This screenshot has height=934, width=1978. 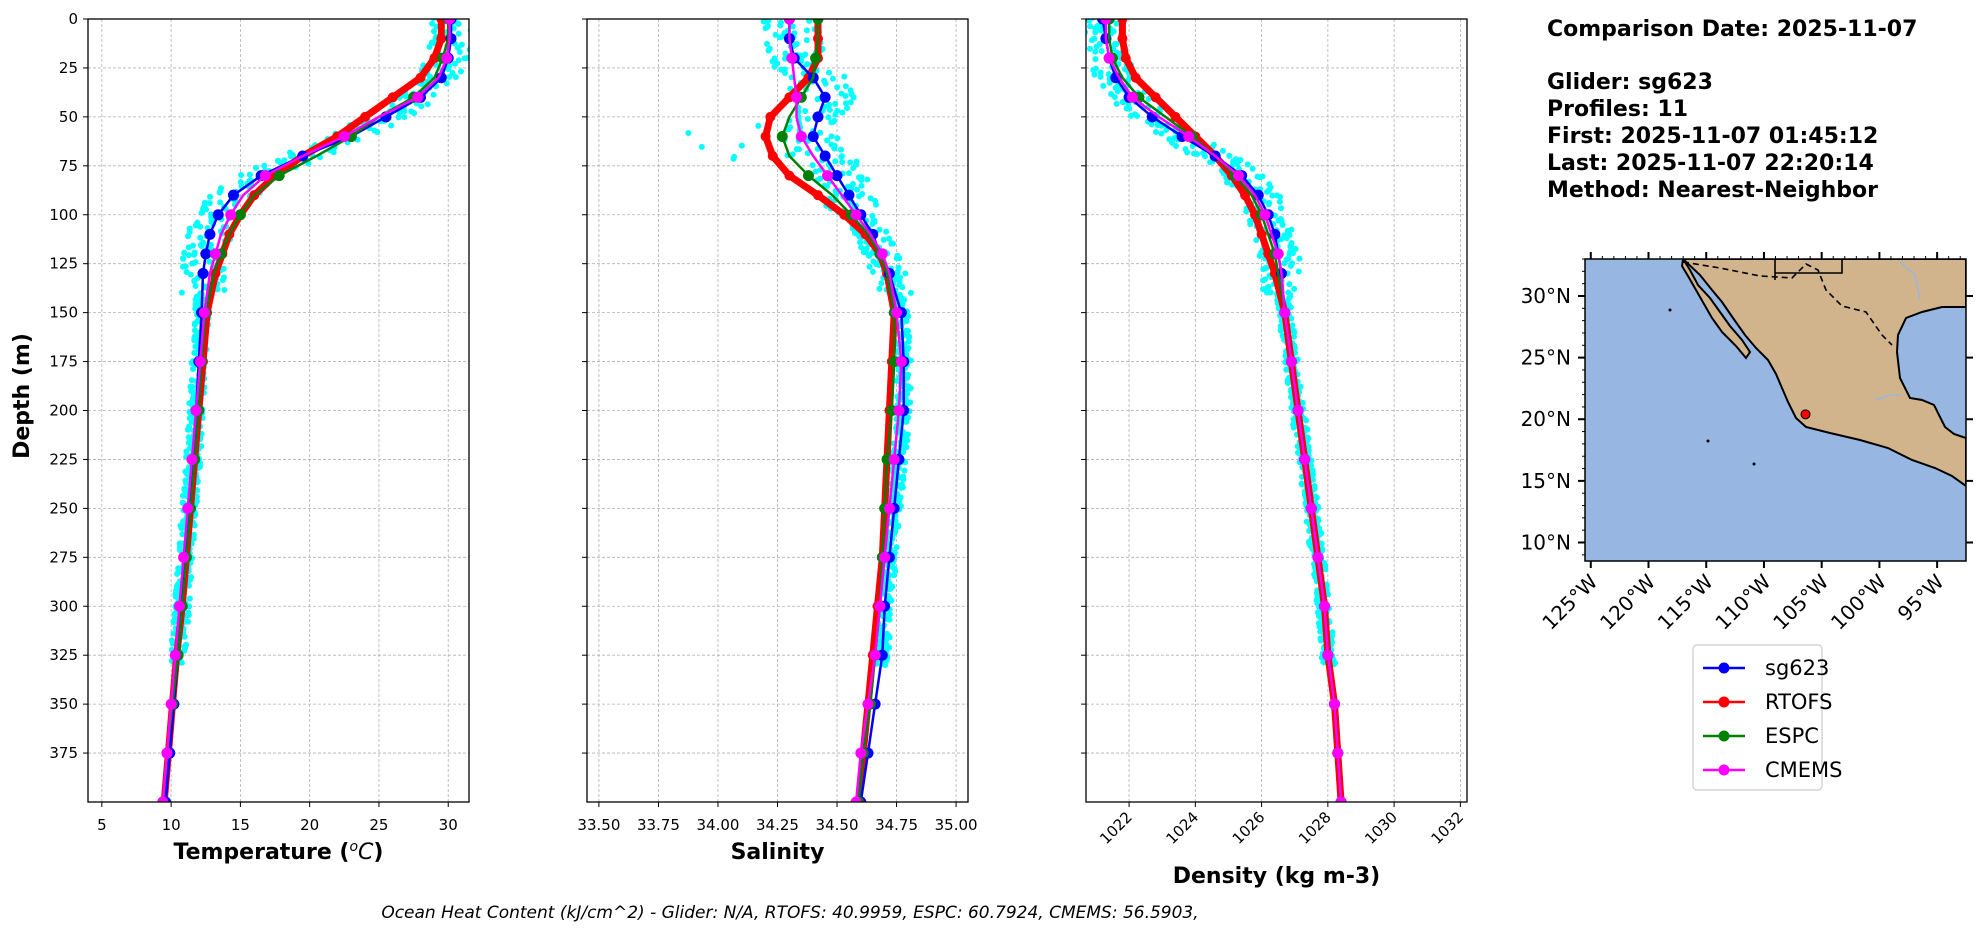 I want to click on y-tick-label: 200, so click(x=63, y=411).